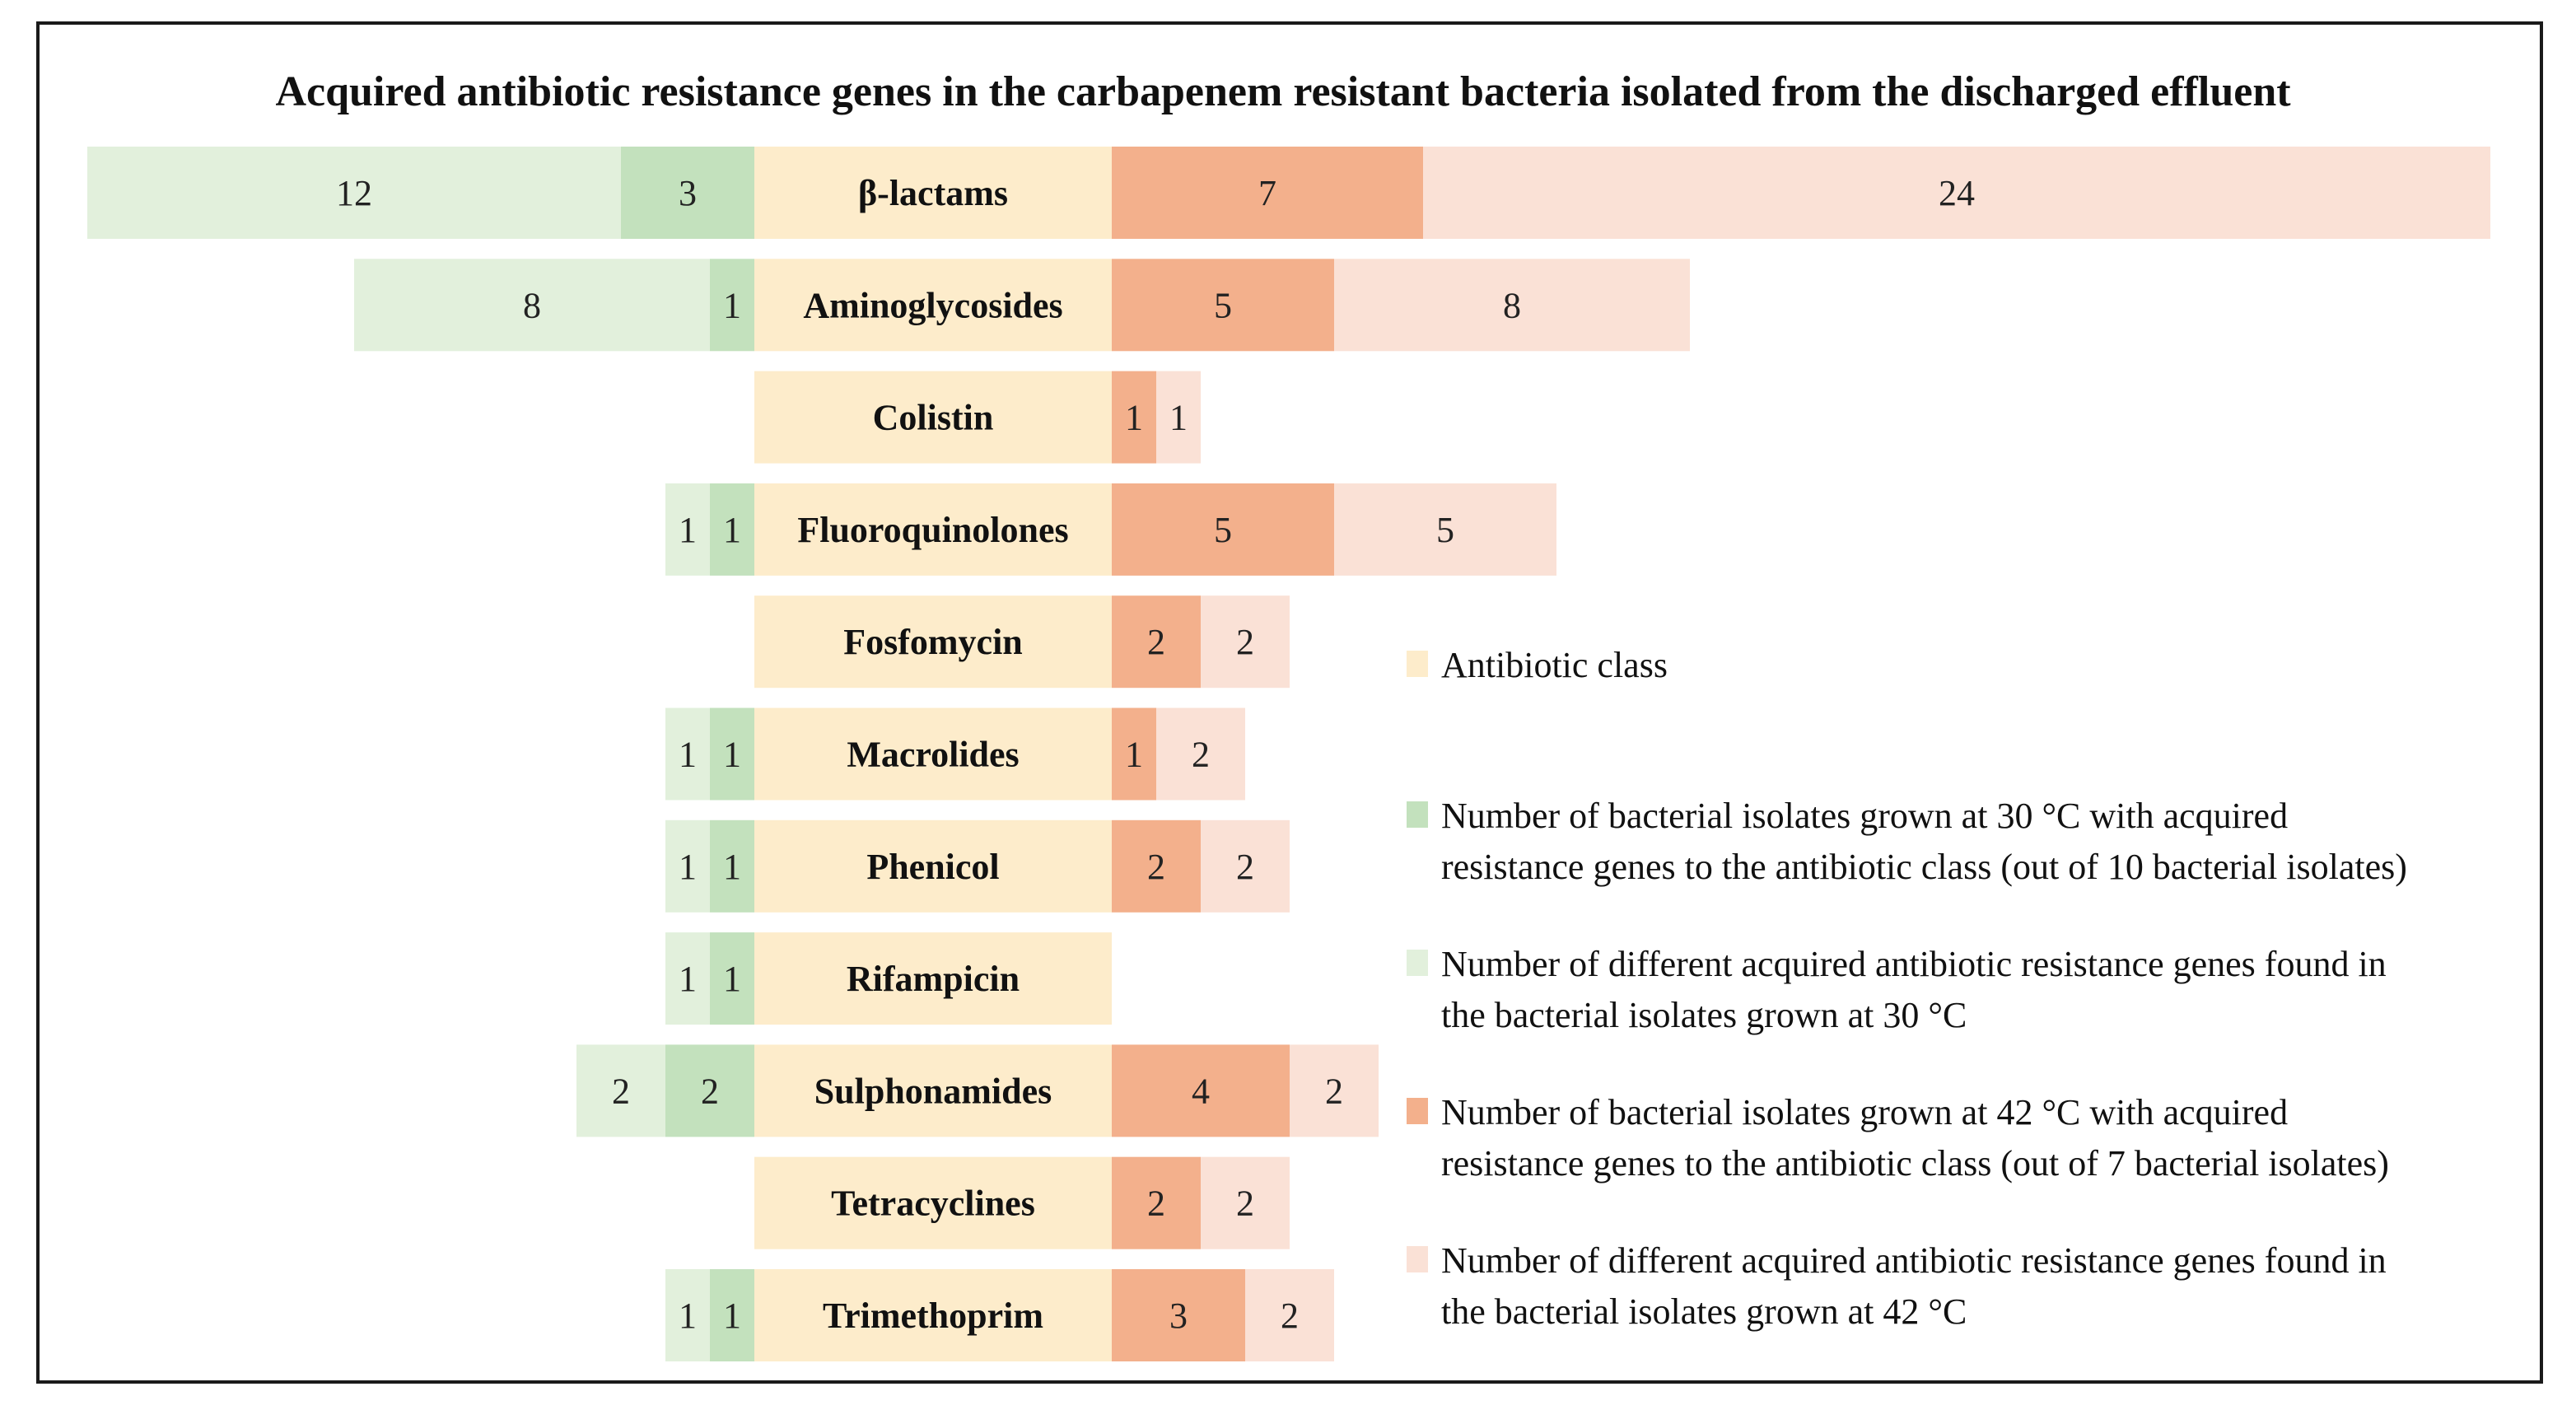  Describe the element at coordinates (932, 305) in the screenshot. I see `category-label: Aminoglycosides` at that location.